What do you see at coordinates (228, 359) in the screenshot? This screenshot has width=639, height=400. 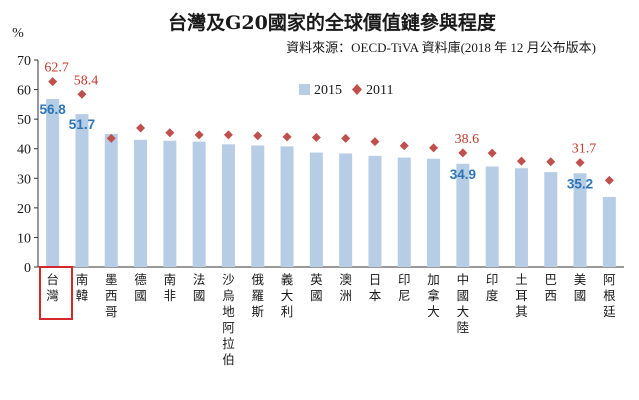 I see `category-label-char: 伯` at bounding box center [228, 359].